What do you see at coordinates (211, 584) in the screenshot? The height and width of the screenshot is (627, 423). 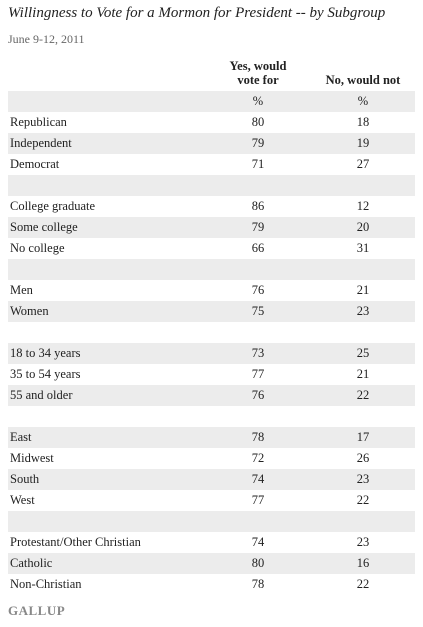 I see `table-row: Non-Christian 78 22` at bounding box center [211, 584].